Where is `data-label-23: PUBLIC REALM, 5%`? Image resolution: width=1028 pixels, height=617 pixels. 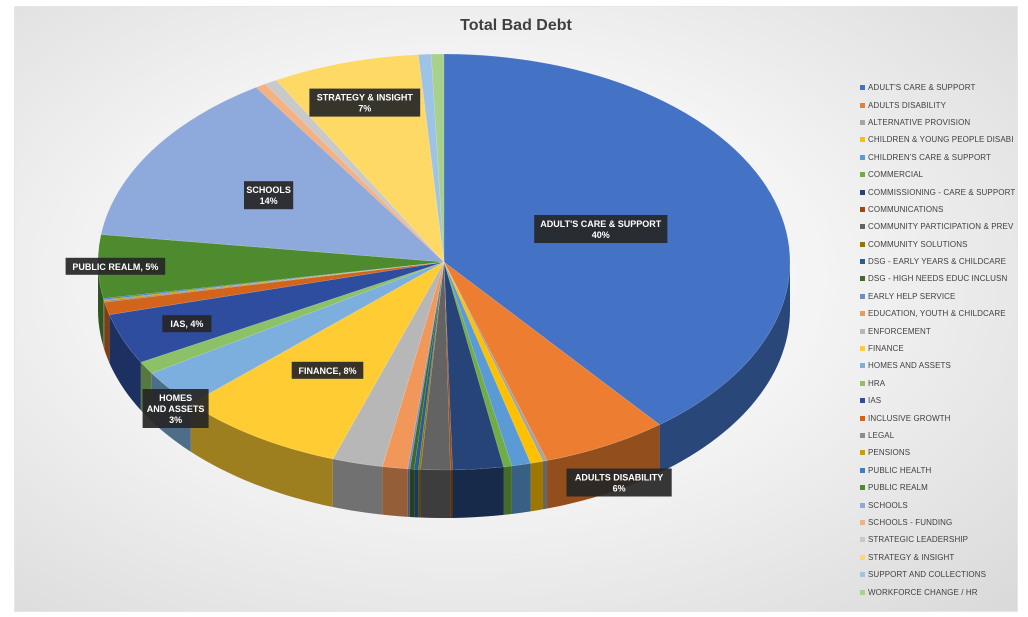
data-label-23: PUBLIC REALM, 5% is located at coordinates (115, 266).